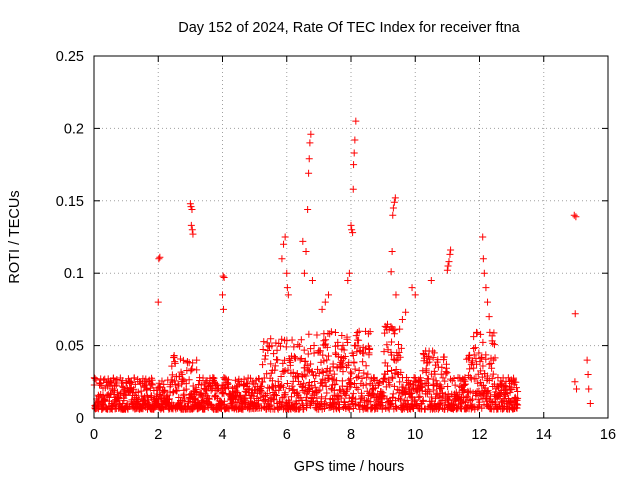 This screenshot has height=480, width=640. What do you see at coordinates (287, 435) in the screenshot?
I see `x-tick-label: 6` at bounding box center [287, 435].